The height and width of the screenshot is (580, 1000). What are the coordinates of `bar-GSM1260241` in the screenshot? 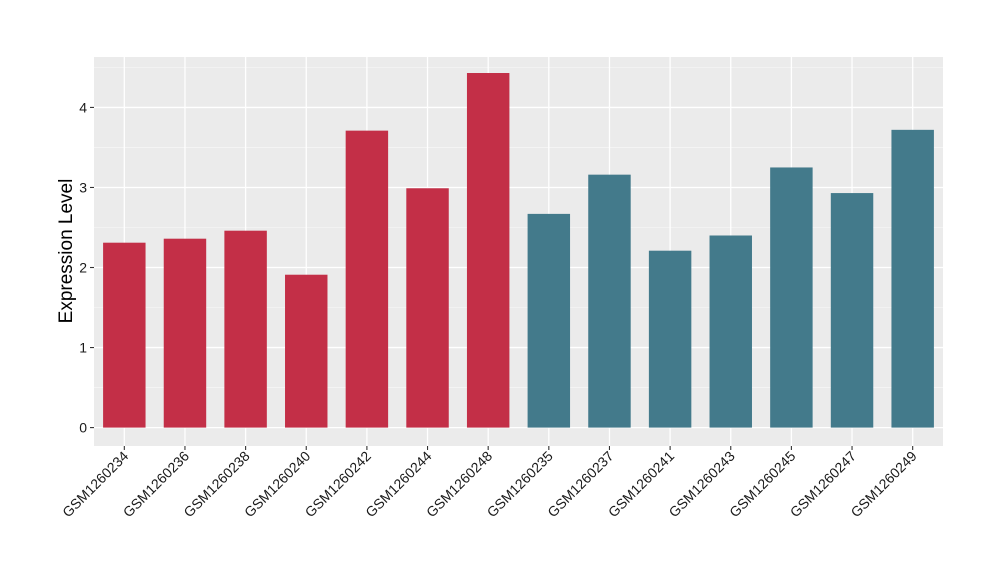 It's located at (670, 339).